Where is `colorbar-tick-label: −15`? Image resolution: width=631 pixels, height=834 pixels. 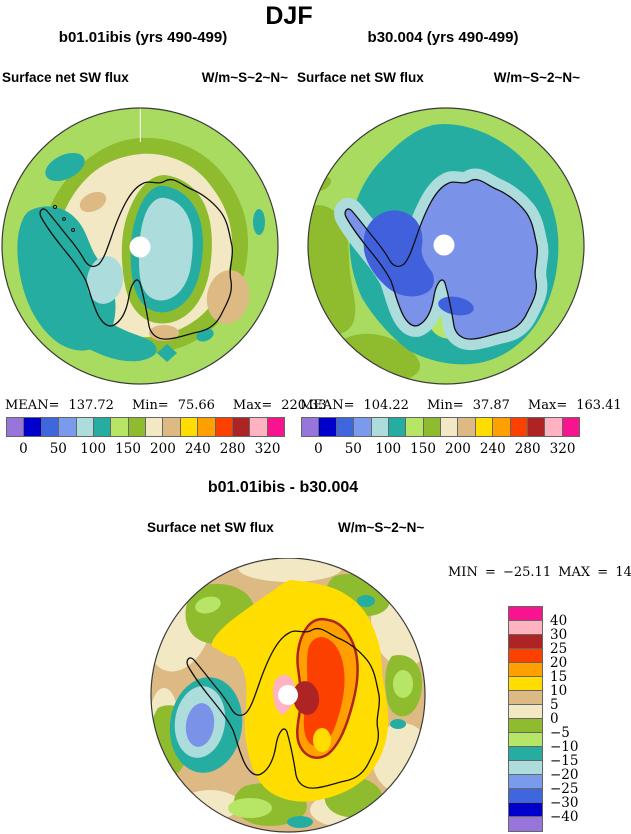 colorbar-tick-label: −15 is located at coordinates (564, 761).